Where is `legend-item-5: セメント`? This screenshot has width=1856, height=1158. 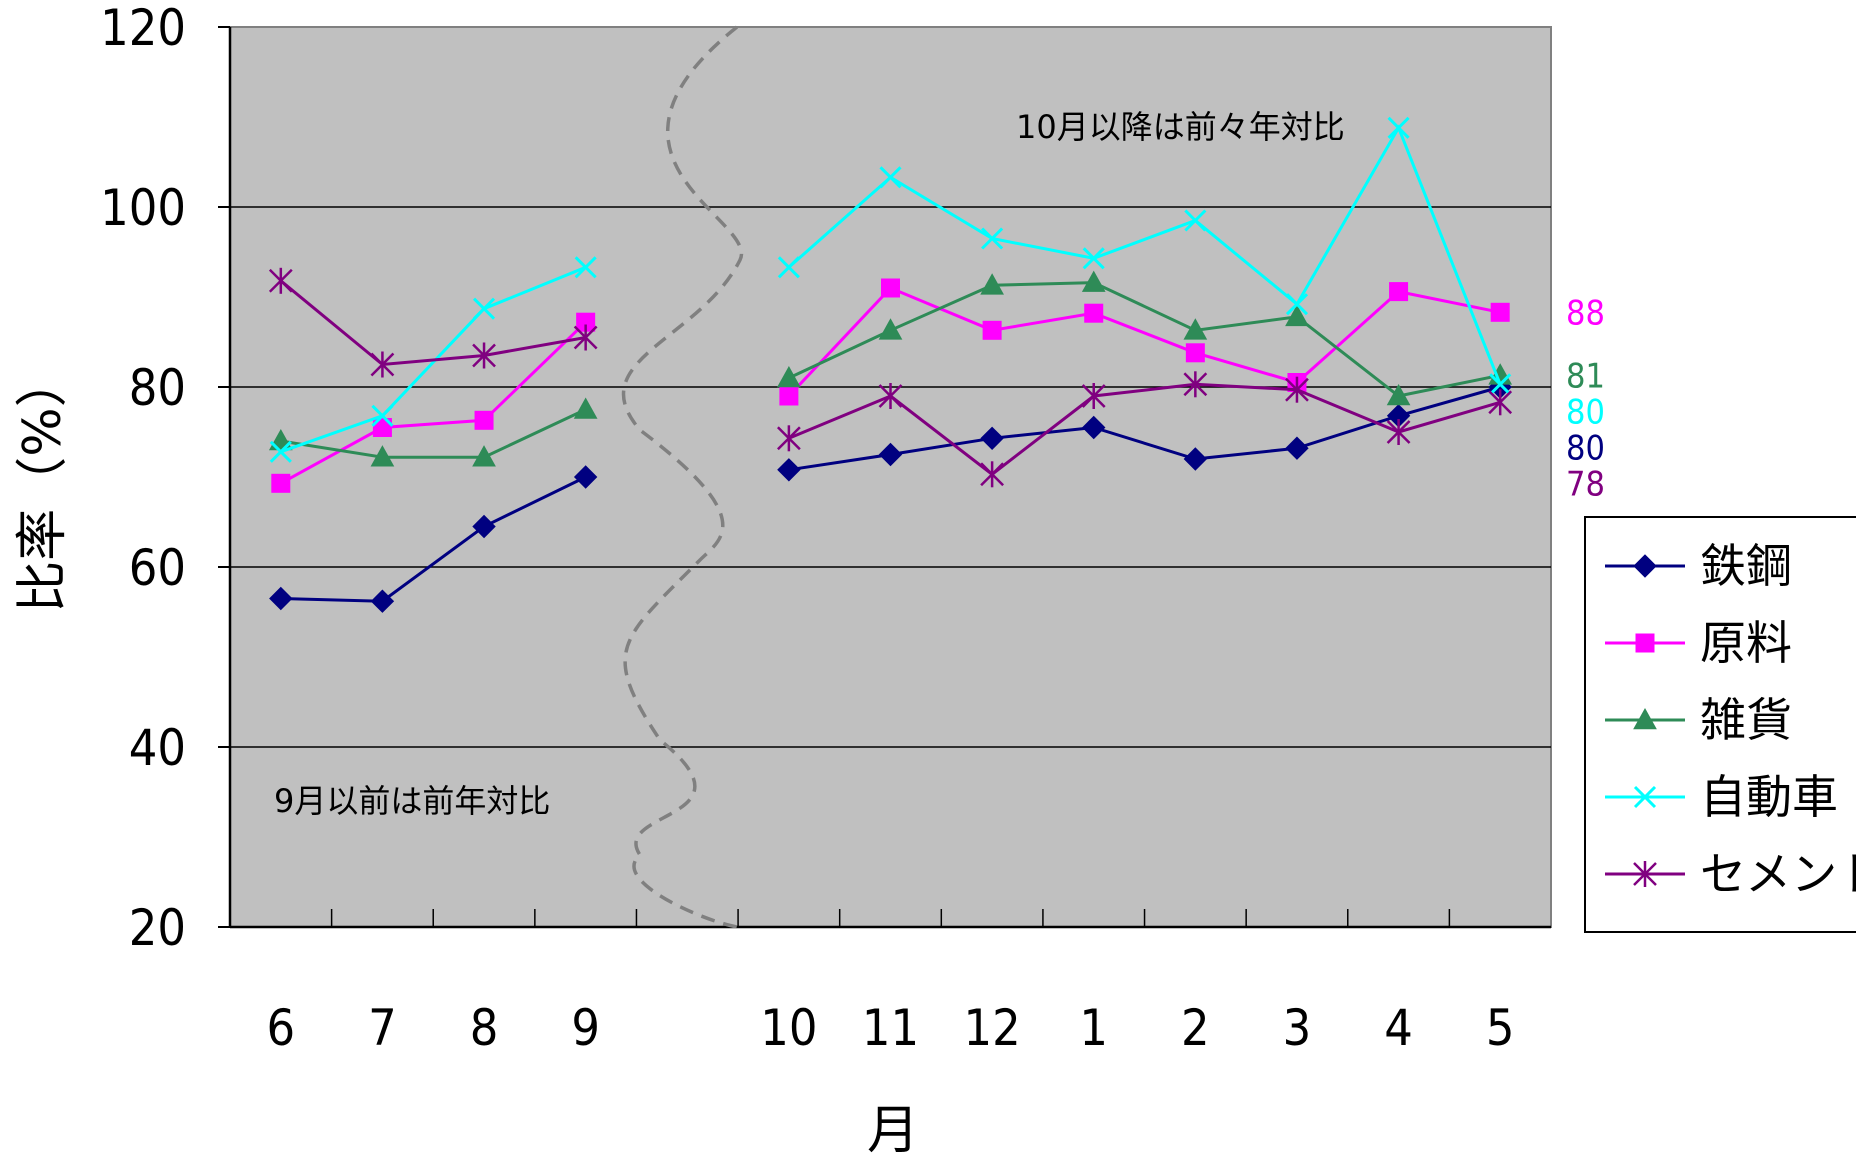 legend-item-5: セメント is located at coordinates (1730, 874).